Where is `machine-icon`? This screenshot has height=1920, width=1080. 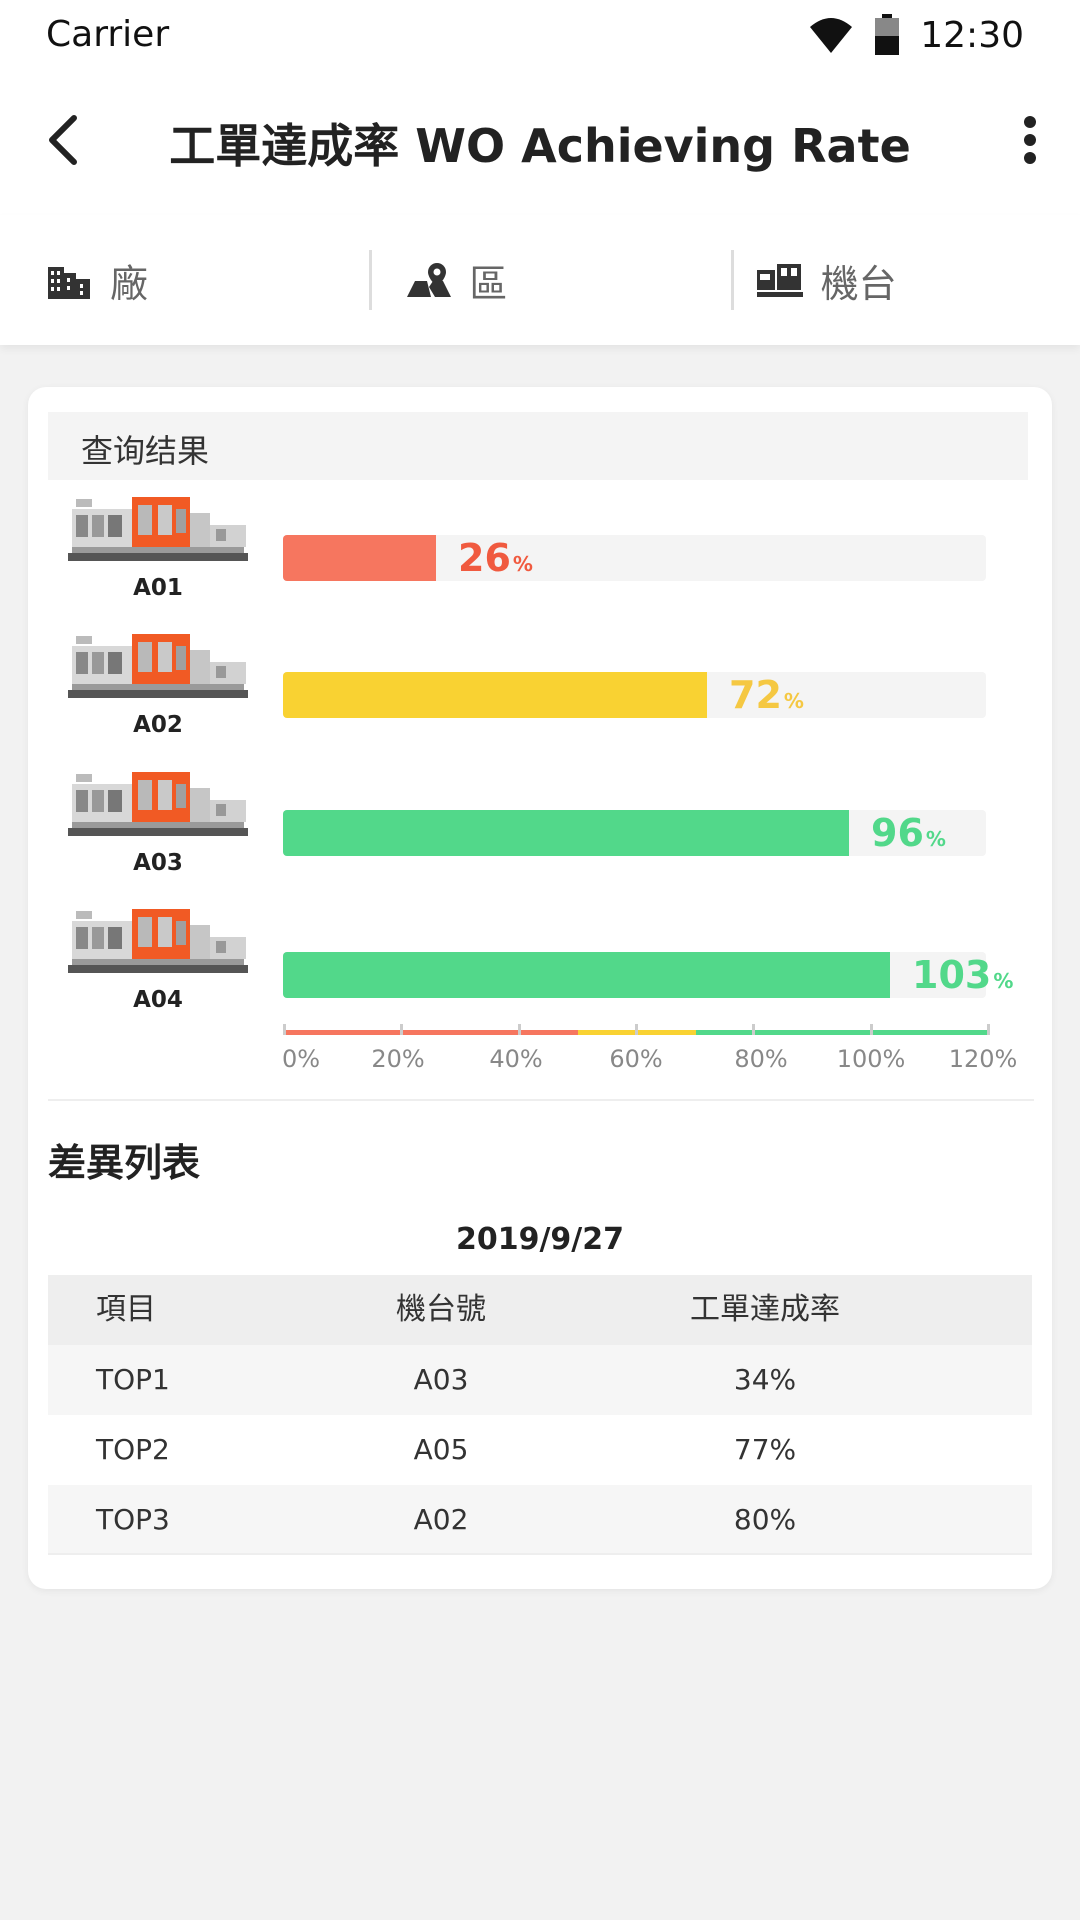 machine-icon is located at coordinates (779, 280).